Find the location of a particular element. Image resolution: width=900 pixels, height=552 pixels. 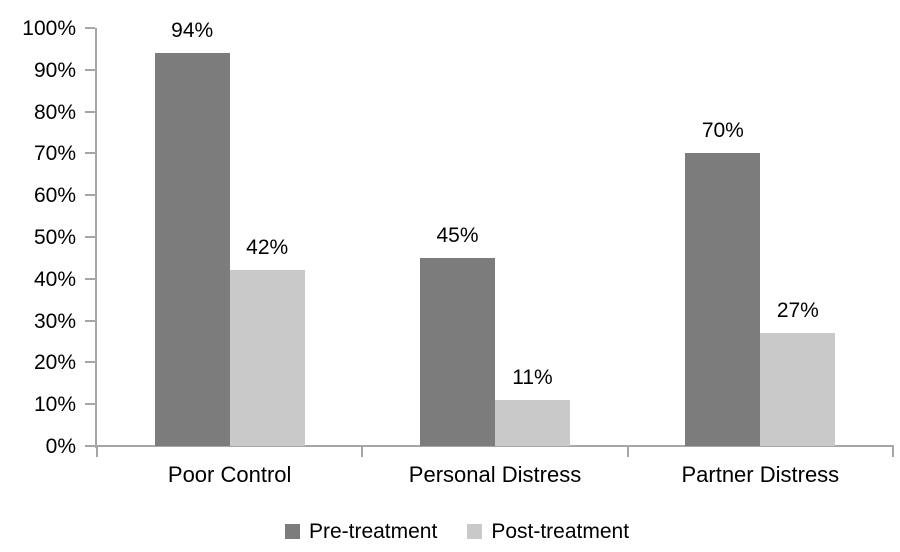

bar-value-label: 11% is located at coordinates (532, 378).